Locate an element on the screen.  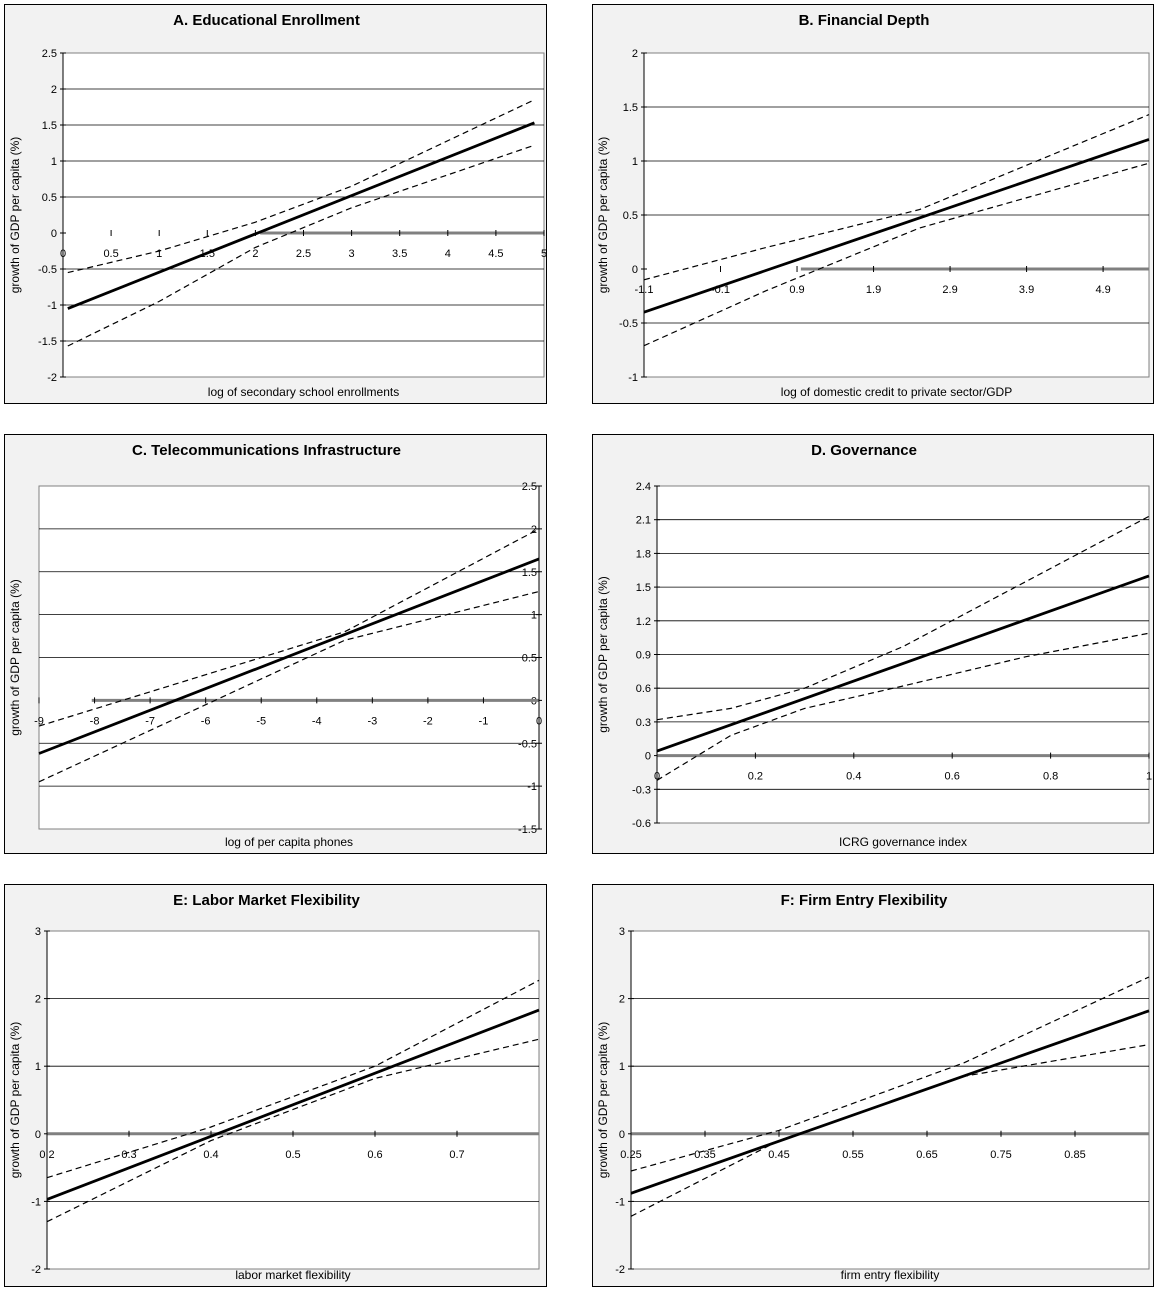
x-tick-label: 3.9 is located at coordinates (1026, 290).